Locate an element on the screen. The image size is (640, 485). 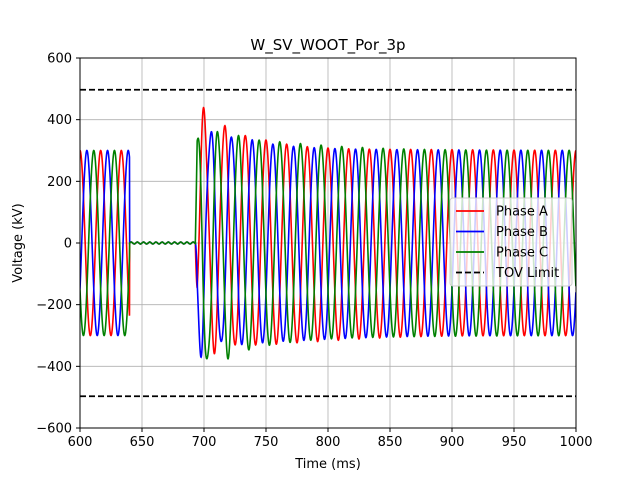
x-tick-label: 800 is located at coordinates (328, 442).